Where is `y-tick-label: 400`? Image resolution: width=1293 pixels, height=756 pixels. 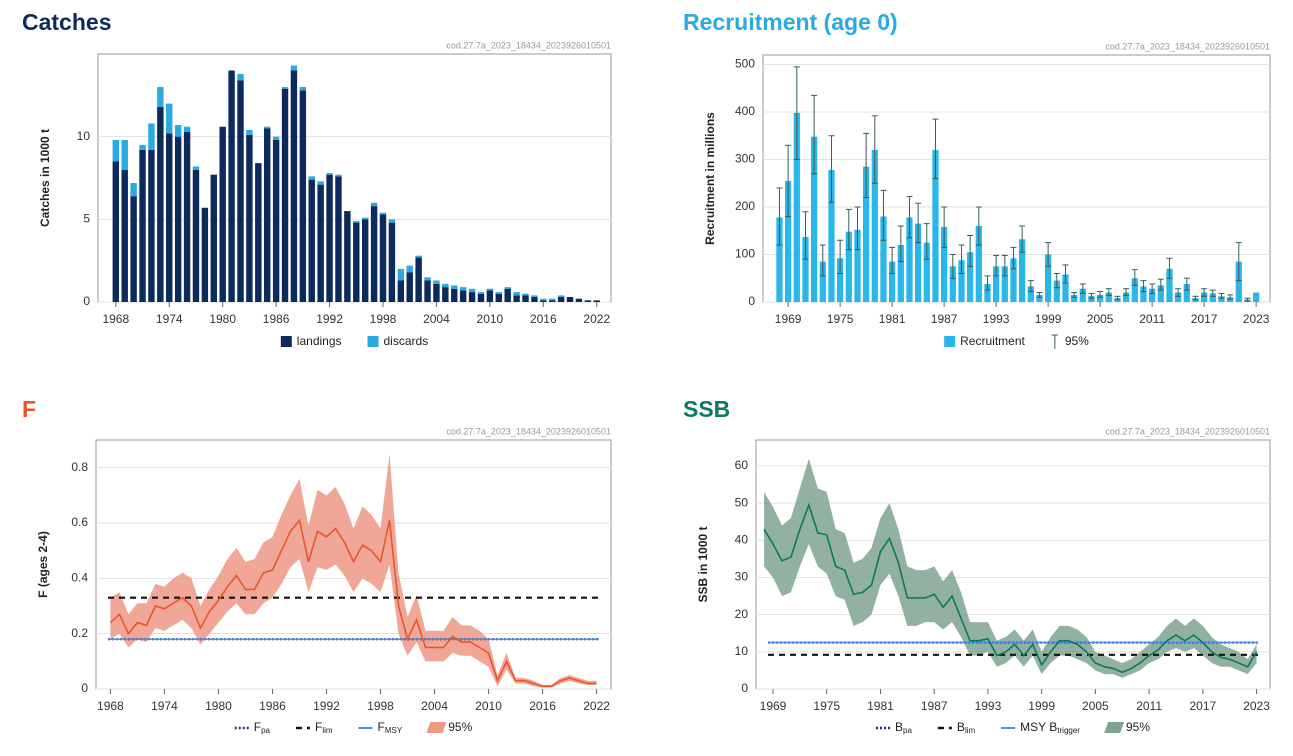 y-tick-label: 400 is located at coordinates (745, 111).